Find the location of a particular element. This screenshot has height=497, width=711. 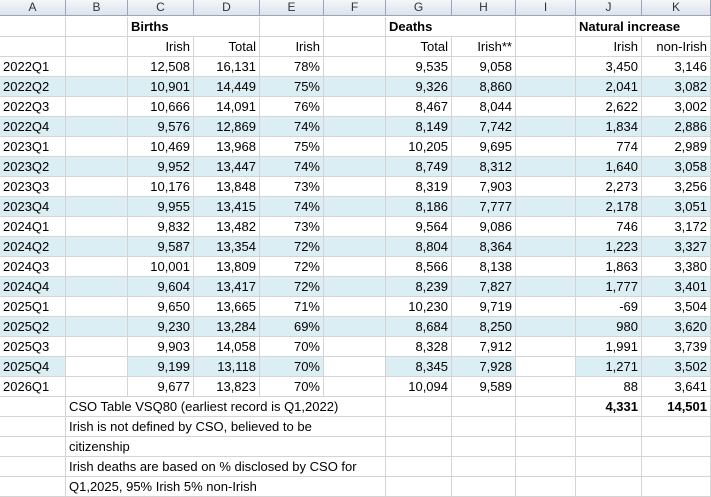

table-cell-j: 2,622 is located at coordinates (609, 107).